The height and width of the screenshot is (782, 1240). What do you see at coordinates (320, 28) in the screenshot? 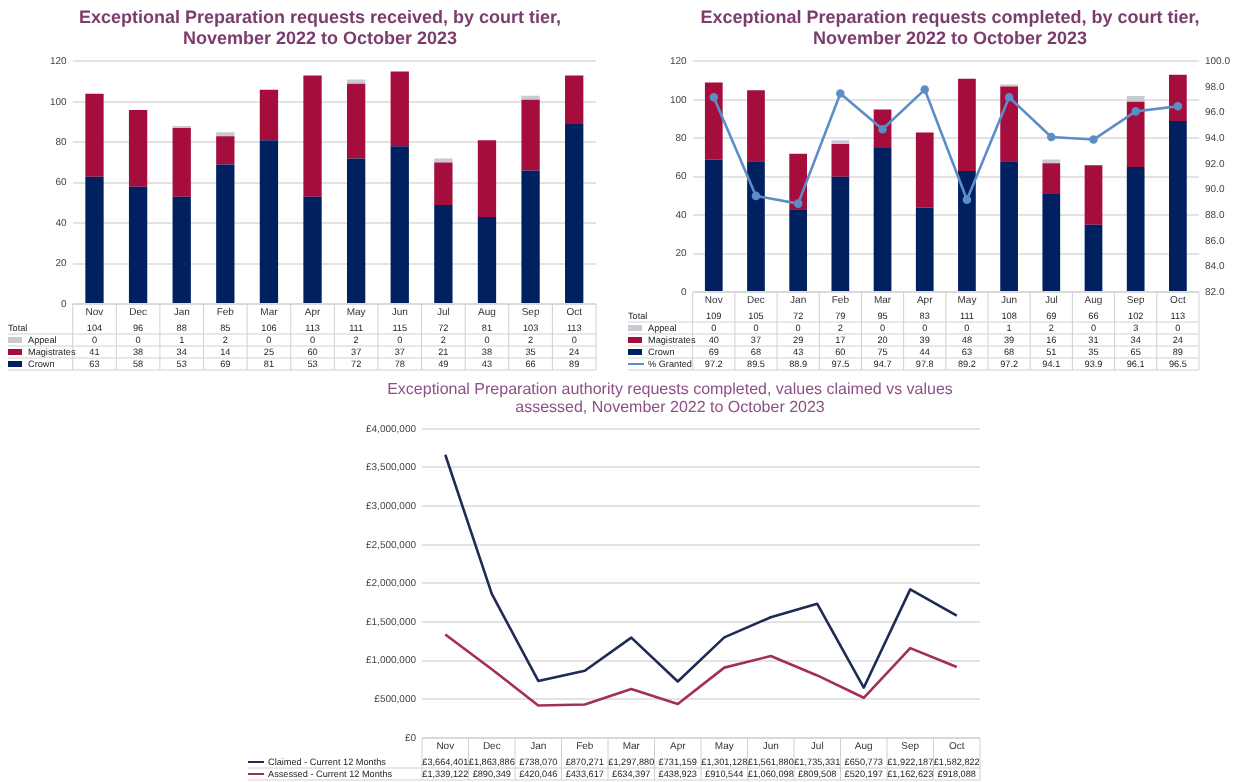
I see `chart-title: Exceptional Preparation requests received, by court tier, November 2022 to October 2023` at bounding box center [320, 28].